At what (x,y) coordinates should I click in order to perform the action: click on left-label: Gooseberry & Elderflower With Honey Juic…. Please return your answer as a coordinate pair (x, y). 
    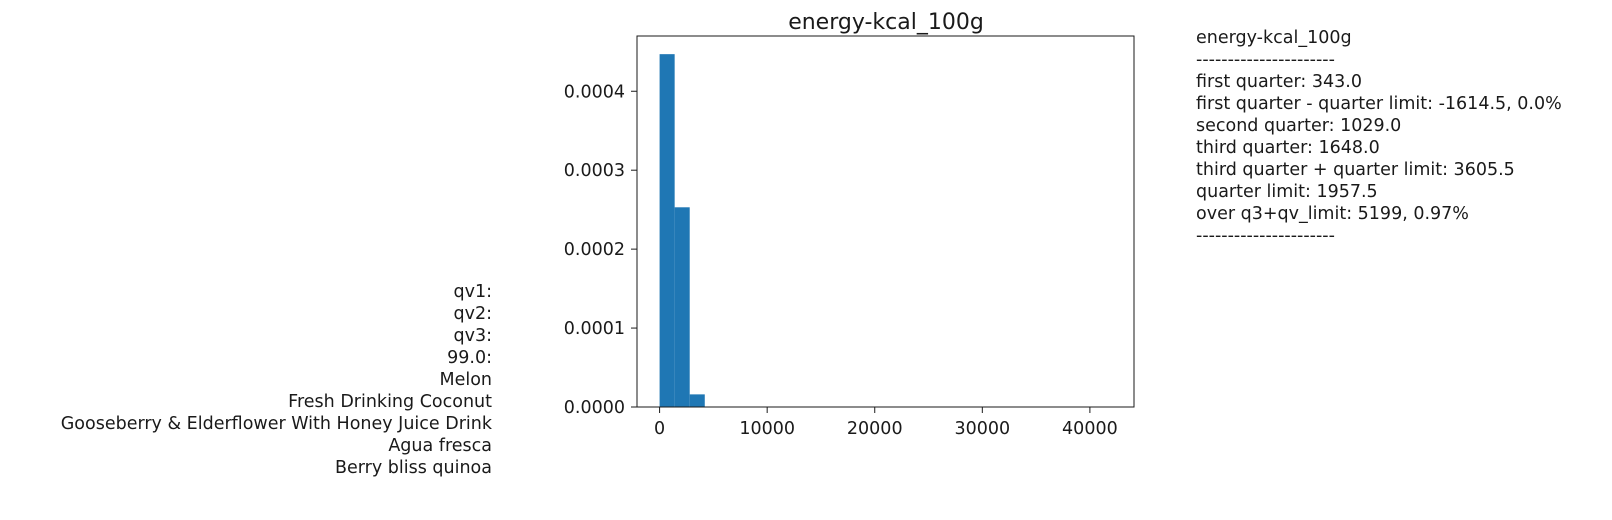
    Looking at the image, I should click on (276, 424).